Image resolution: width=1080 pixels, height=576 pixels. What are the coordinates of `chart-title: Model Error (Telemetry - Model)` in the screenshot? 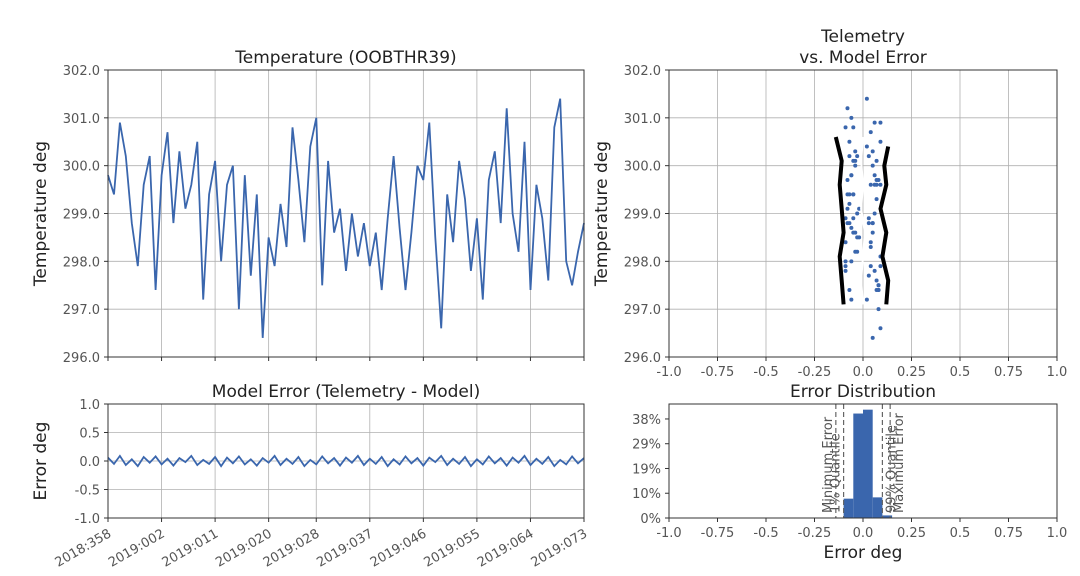 It's located at (346, 392).